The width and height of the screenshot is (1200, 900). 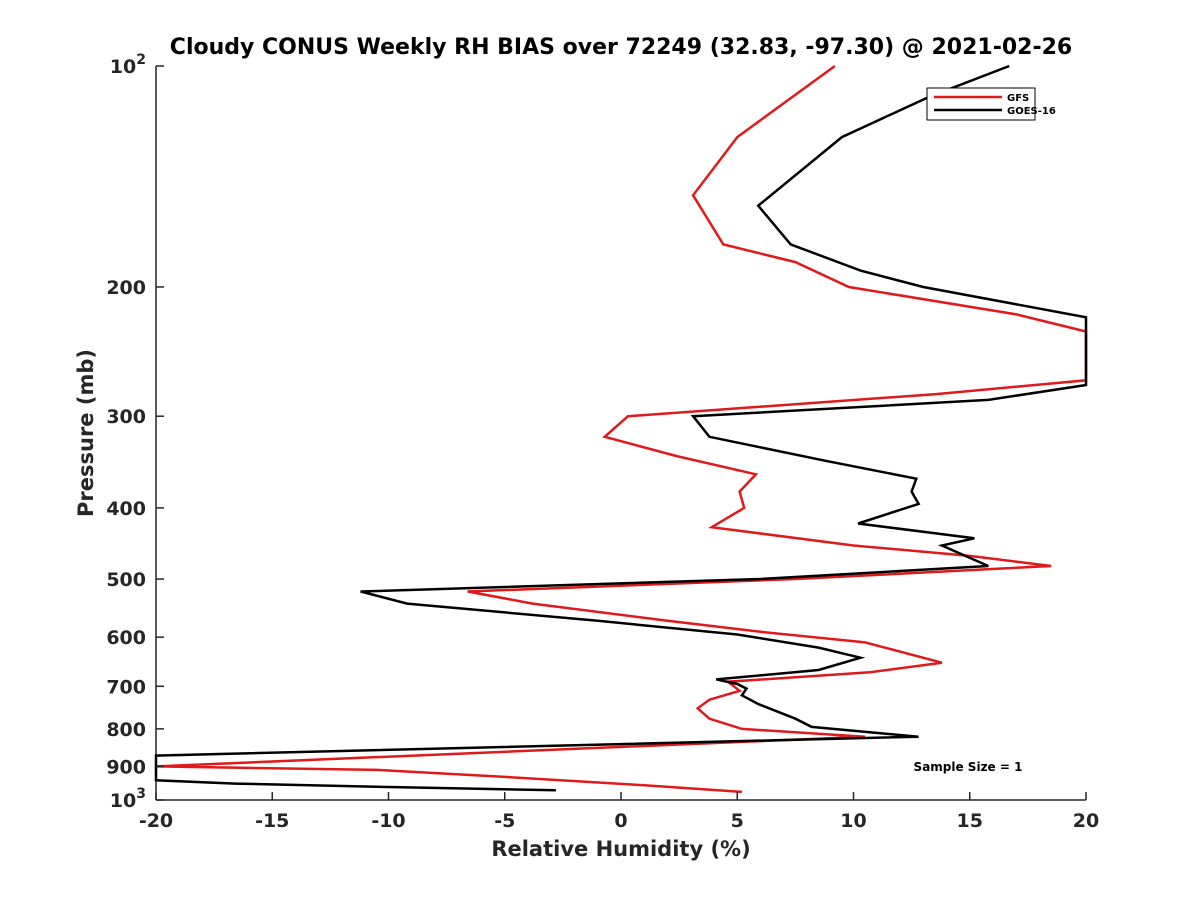 I want to click on y-tick-label: 900, so click(x=126, y=767).